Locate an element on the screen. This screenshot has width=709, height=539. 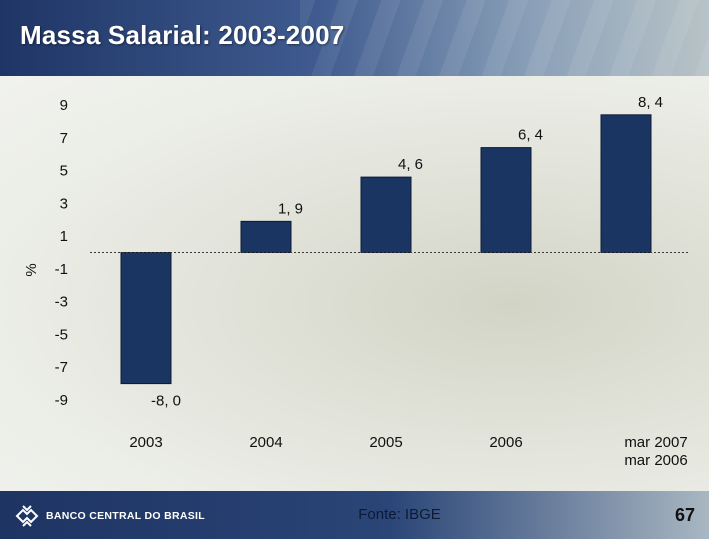
y-tick-label: -3 is located at coordinates (61, 302).